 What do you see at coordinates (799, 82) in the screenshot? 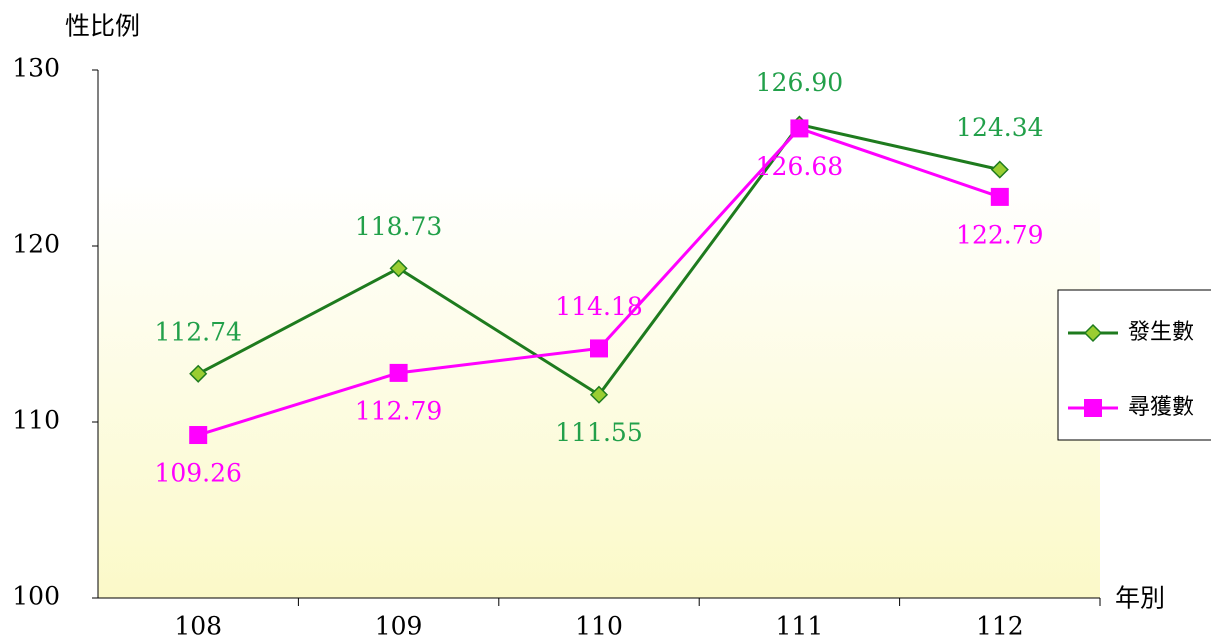
I see `data-label: 126.90` at bounding box center [799, 82].